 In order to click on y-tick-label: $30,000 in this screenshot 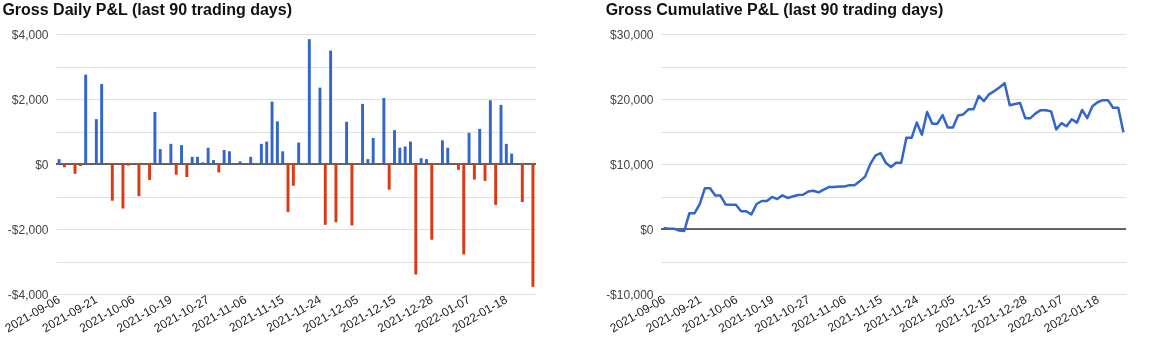, I will do `click(632, 34)`.